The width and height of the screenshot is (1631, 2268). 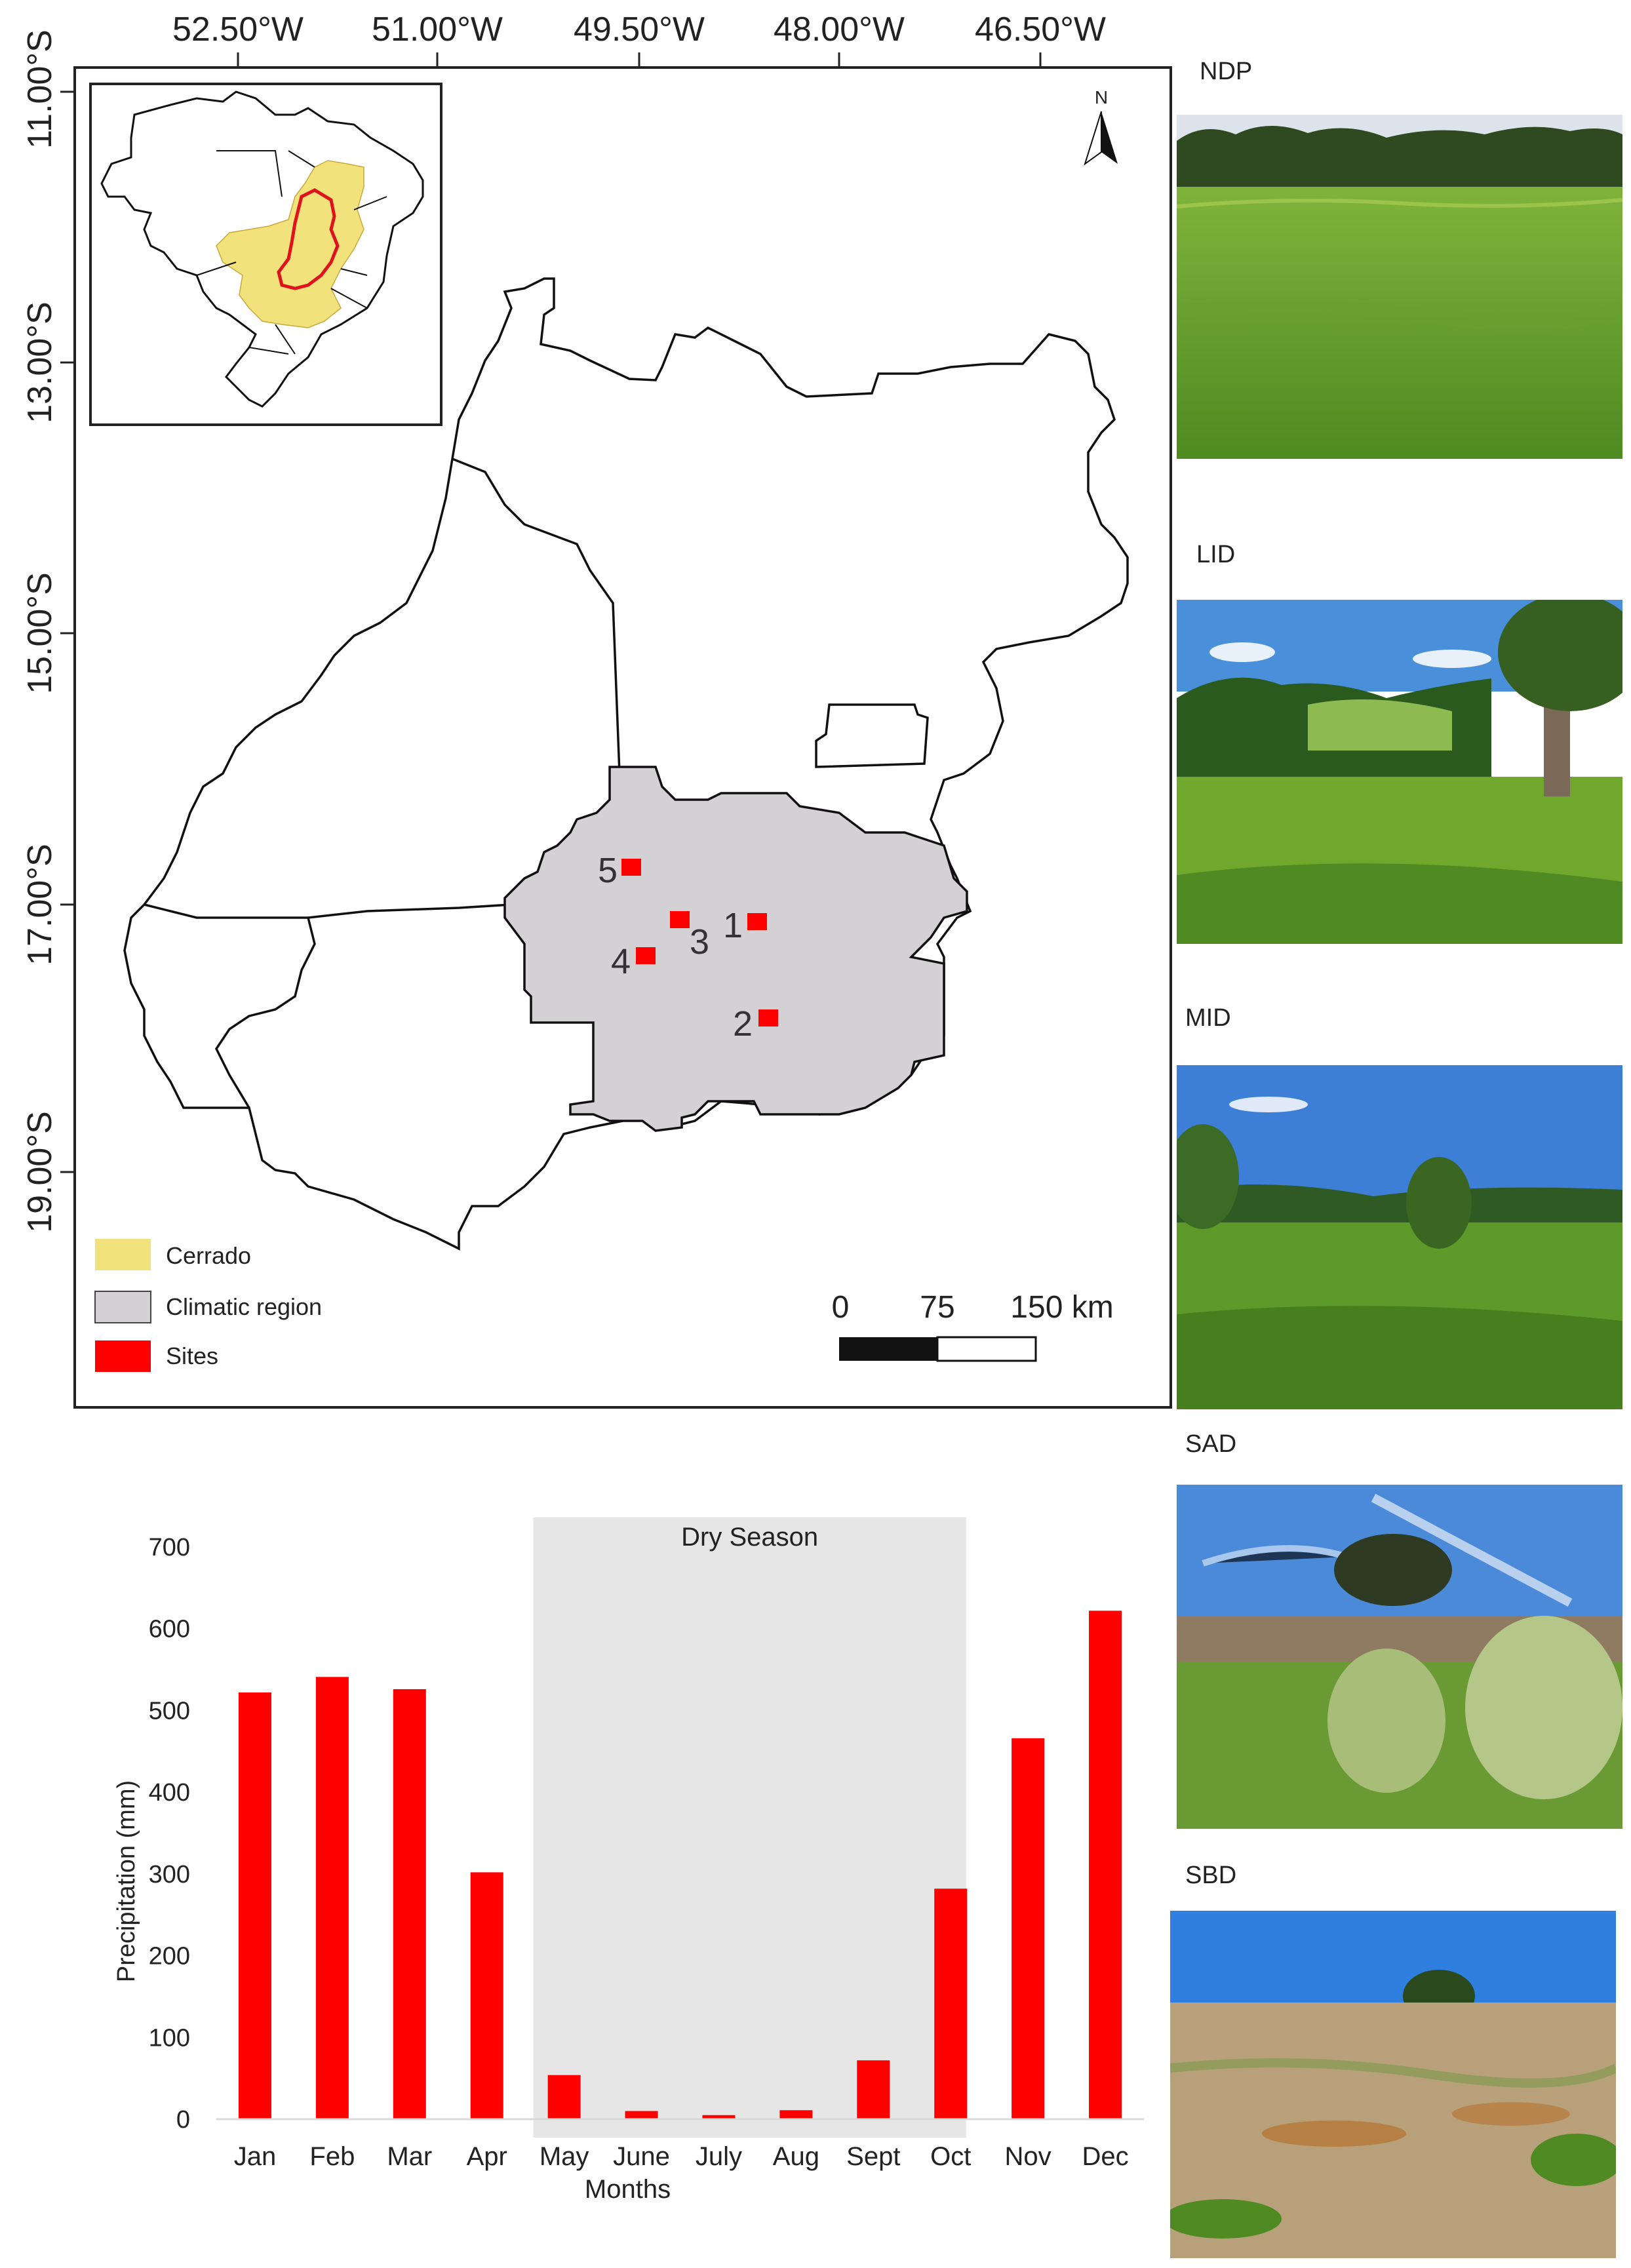 I want to click on legend-swatch-climatic-region, so click(x=123, y=1307).